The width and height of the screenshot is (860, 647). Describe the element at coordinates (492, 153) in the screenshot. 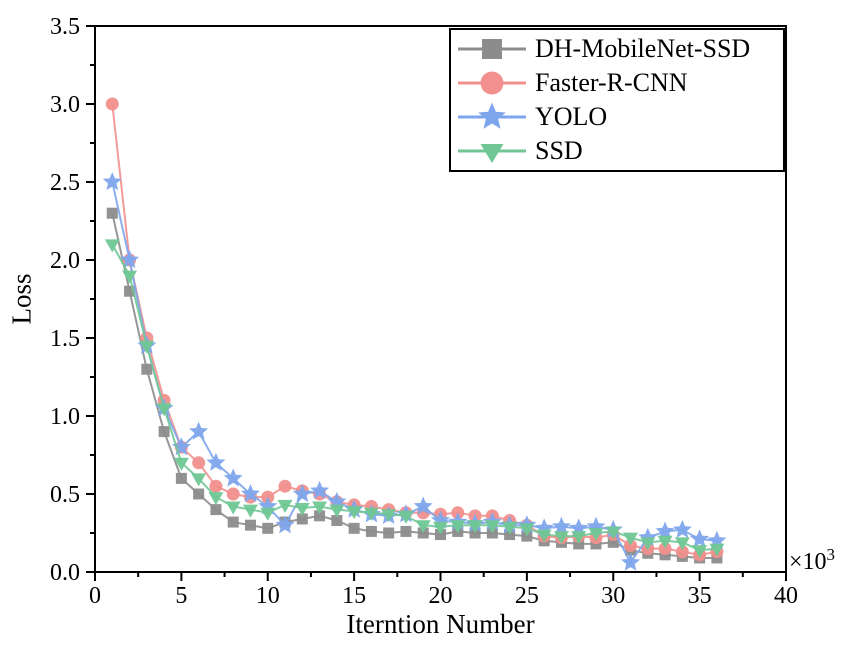

I see `legend-sample-triangle-icon` at that location.